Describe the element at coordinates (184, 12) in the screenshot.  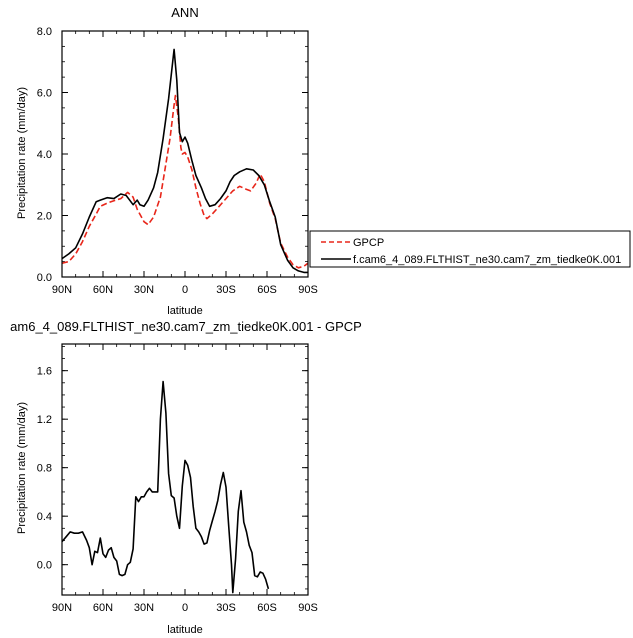
I see `top-chart-title: ANN` at that location.